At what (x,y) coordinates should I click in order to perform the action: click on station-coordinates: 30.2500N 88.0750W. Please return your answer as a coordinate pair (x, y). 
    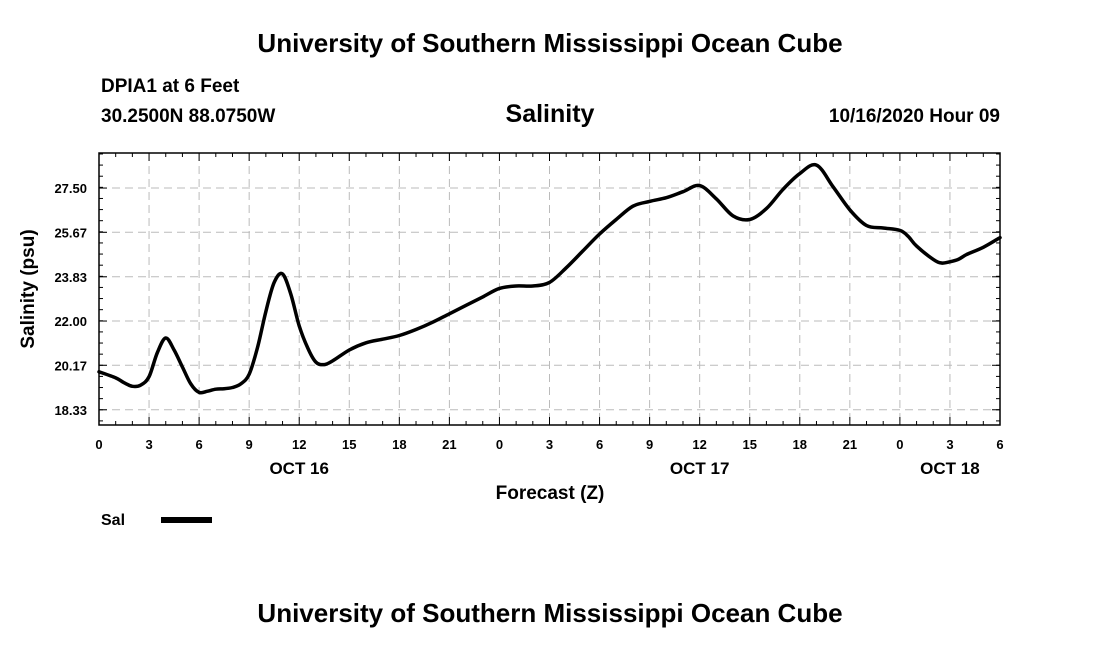
    Looking at the image, I should click on (188, 116).